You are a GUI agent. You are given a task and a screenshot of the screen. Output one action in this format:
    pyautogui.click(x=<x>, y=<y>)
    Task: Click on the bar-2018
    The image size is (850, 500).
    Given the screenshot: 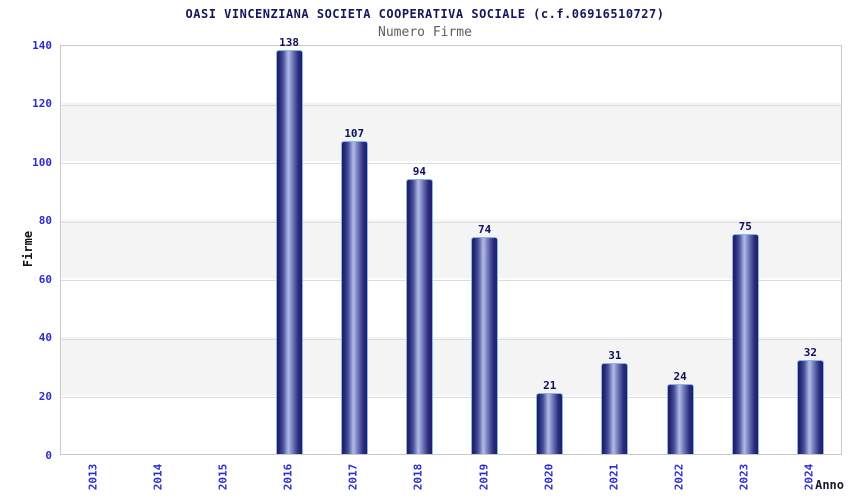 What is the action you would take?
    pyautogui.click(x=419, y=316)
    